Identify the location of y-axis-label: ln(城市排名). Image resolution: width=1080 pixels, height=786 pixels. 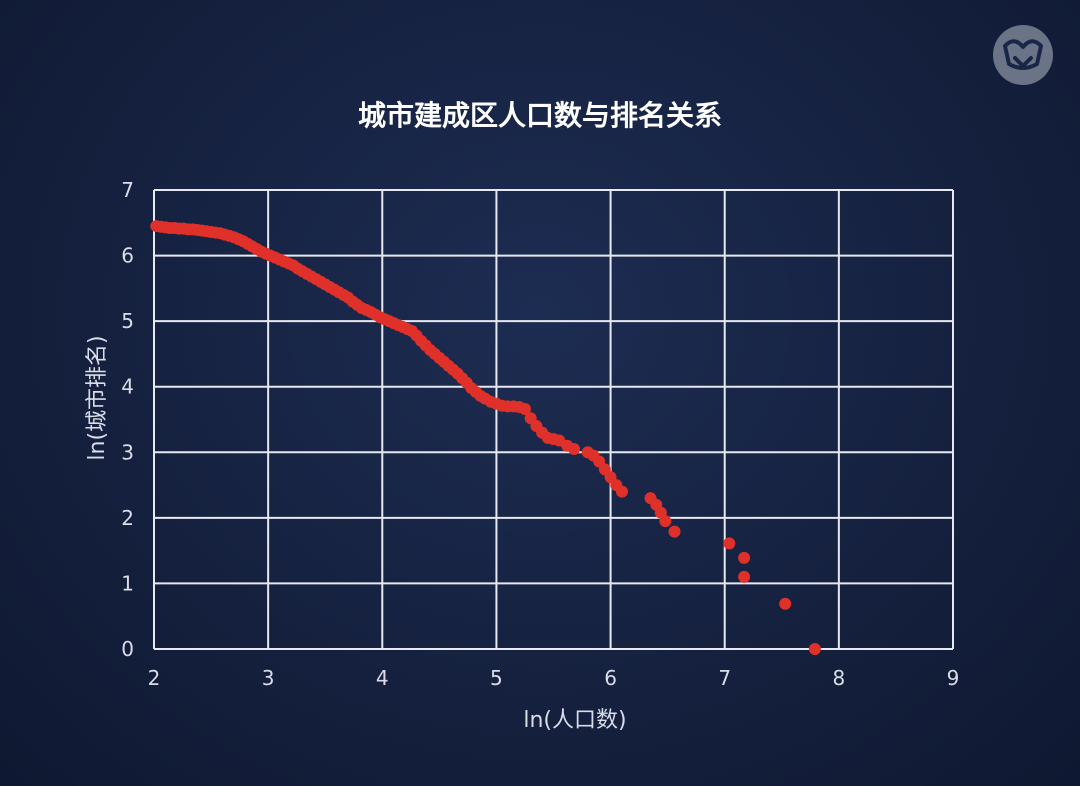
(97, 397).